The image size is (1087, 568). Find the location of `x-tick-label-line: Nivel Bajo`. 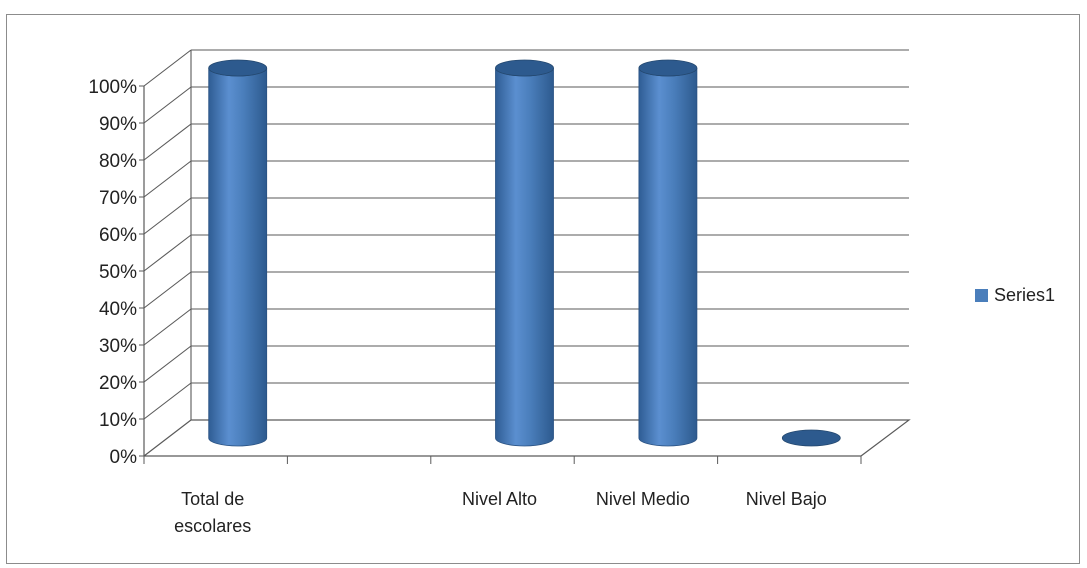

x-tick-label-line: Nivel Bajo is located at coordinates (786, 499).